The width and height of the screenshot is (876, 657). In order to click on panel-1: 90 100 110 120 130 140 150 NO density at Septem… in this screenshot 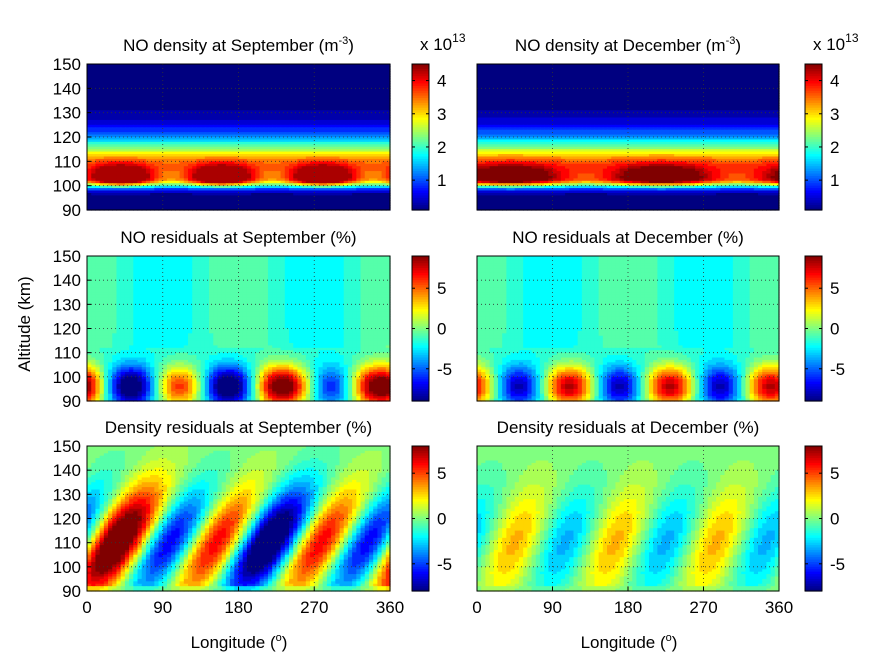, I will do `click(259, 125)`.